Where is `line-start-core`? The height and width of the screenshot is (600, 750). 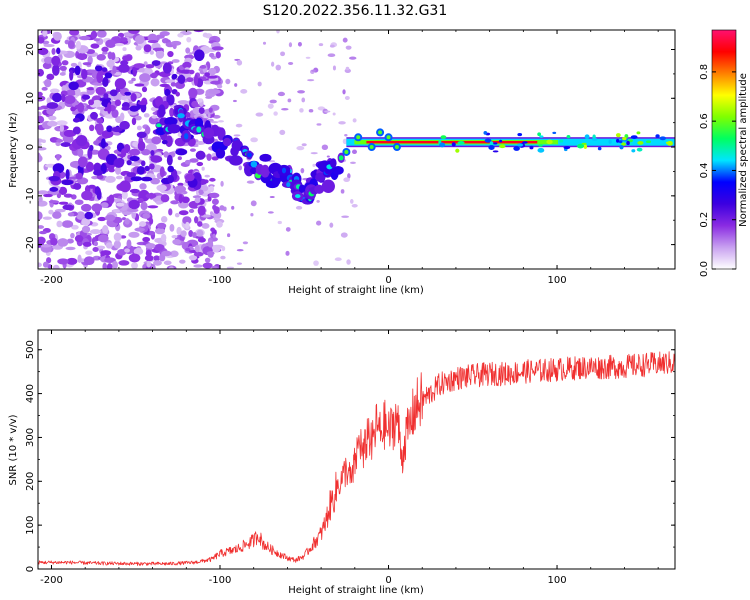
line-start-core is located at coordinates (358, 137).